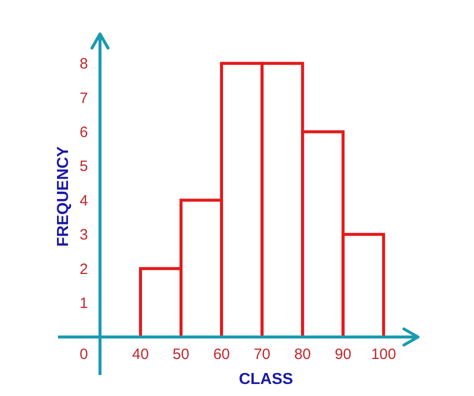  I want to click on x-tick-label: 40, so click(140, 354).